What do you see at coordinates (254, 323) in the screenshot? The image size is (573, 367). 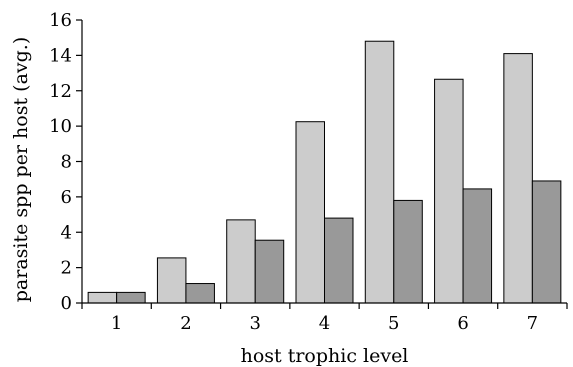 I see `x-tick-label: 3` at bounding box center [254, 323].